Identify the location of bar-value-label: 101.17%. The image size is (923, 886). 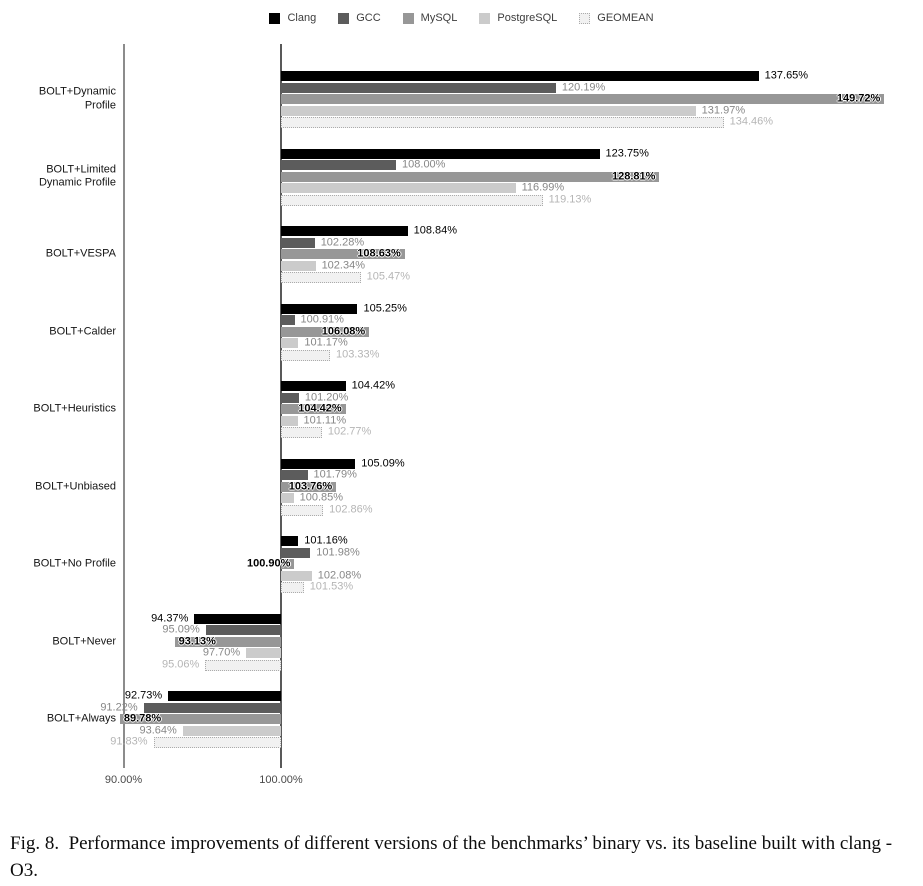
(326, 342).